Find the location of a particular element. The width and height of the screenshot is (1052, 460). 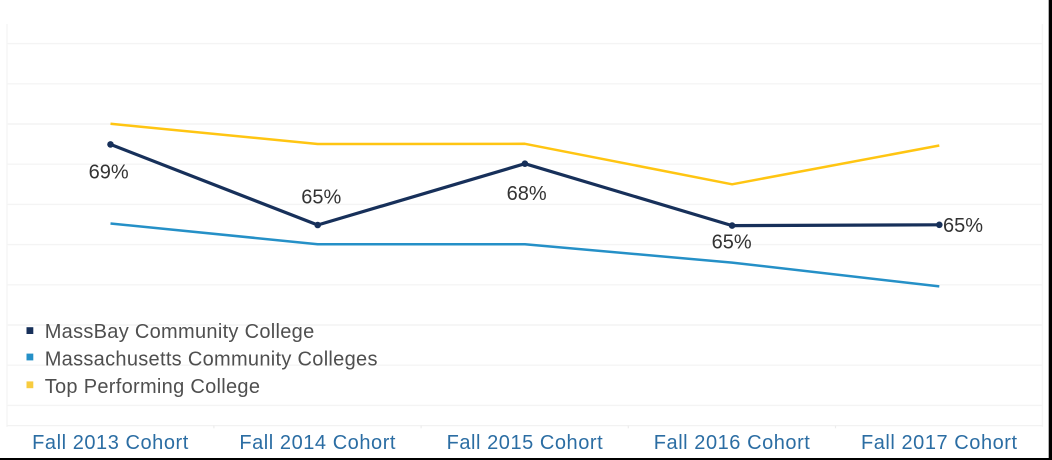

svg-text: 69% is located at coordinates (109, 173).